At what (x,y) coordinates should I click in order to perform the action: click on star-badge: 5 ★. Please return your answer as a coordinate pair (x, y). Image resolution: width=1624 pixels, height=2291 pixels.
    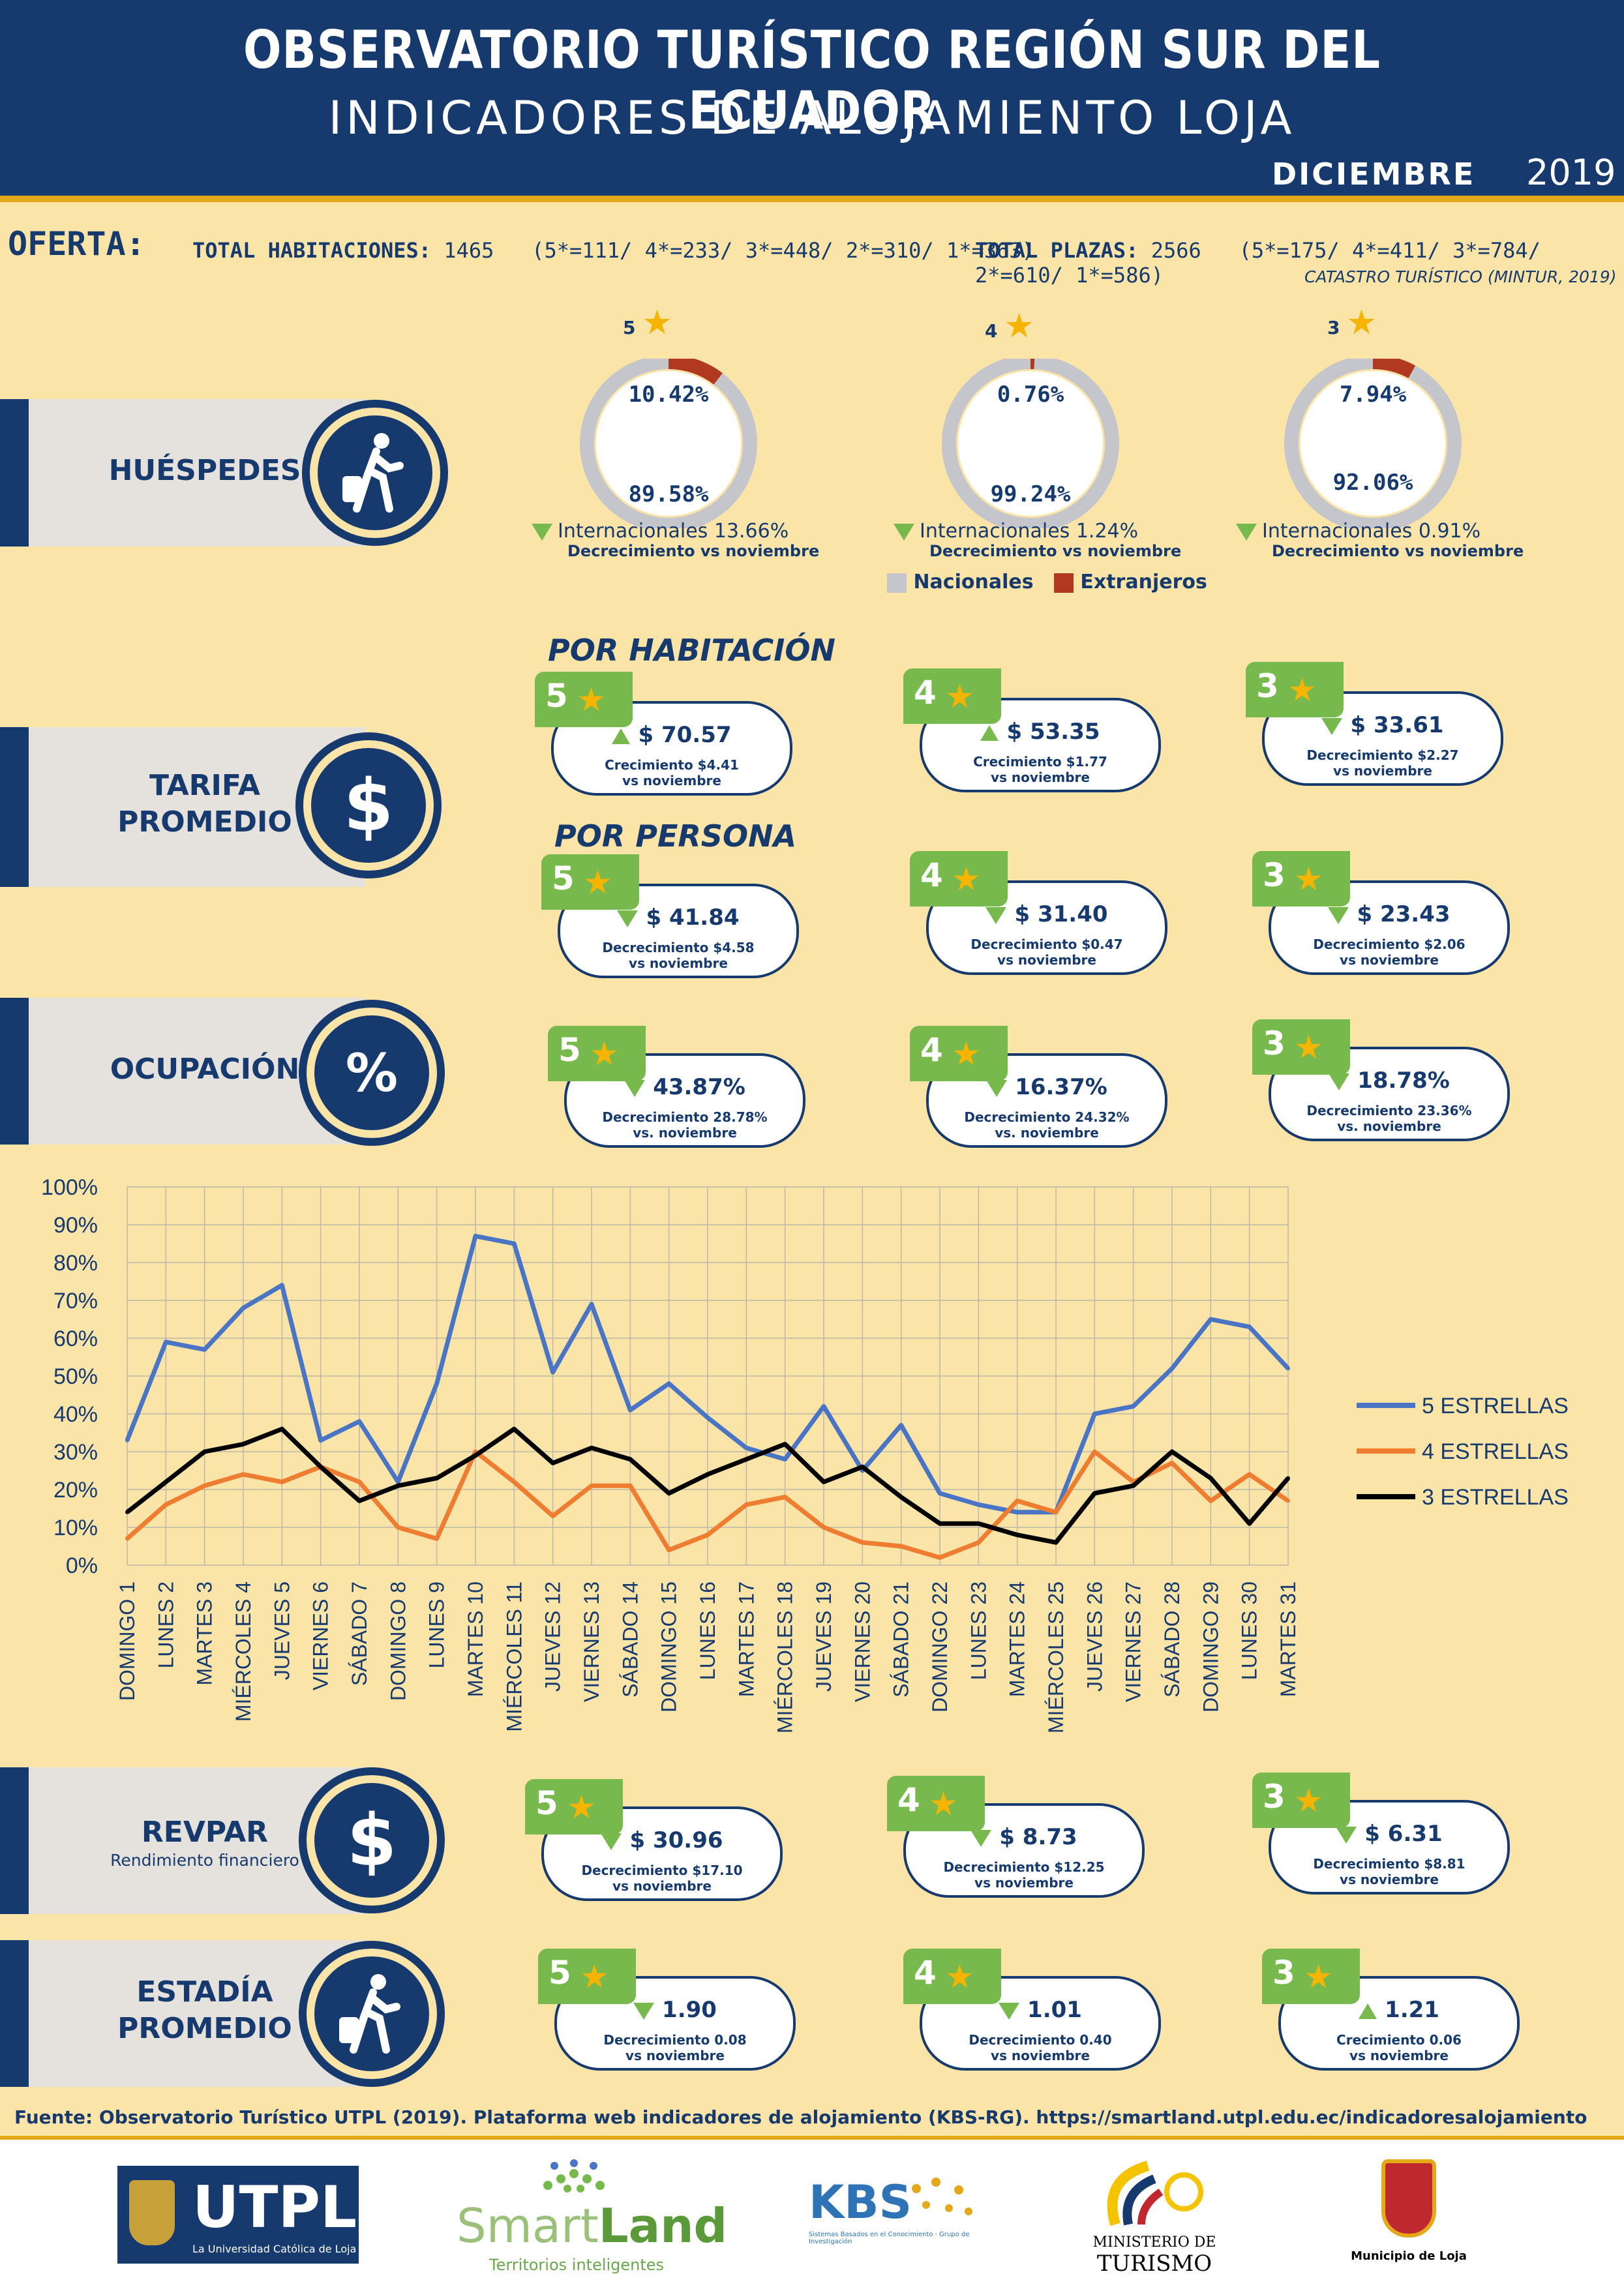
    Looking at the image, I should click on (597, 1053).